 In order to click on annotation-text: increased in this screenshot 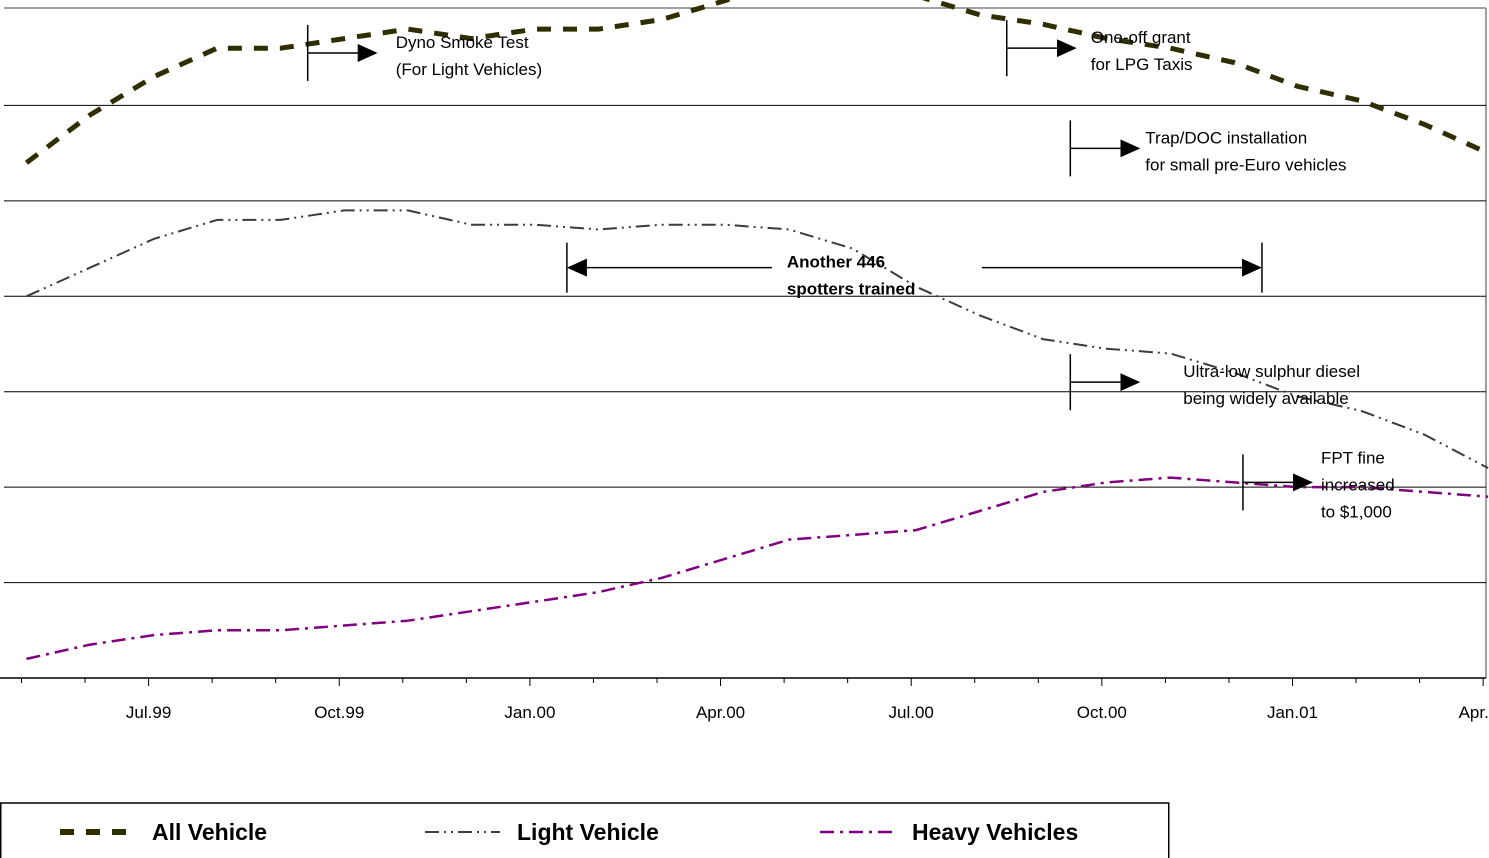, I will do `click(1358, 484)`.